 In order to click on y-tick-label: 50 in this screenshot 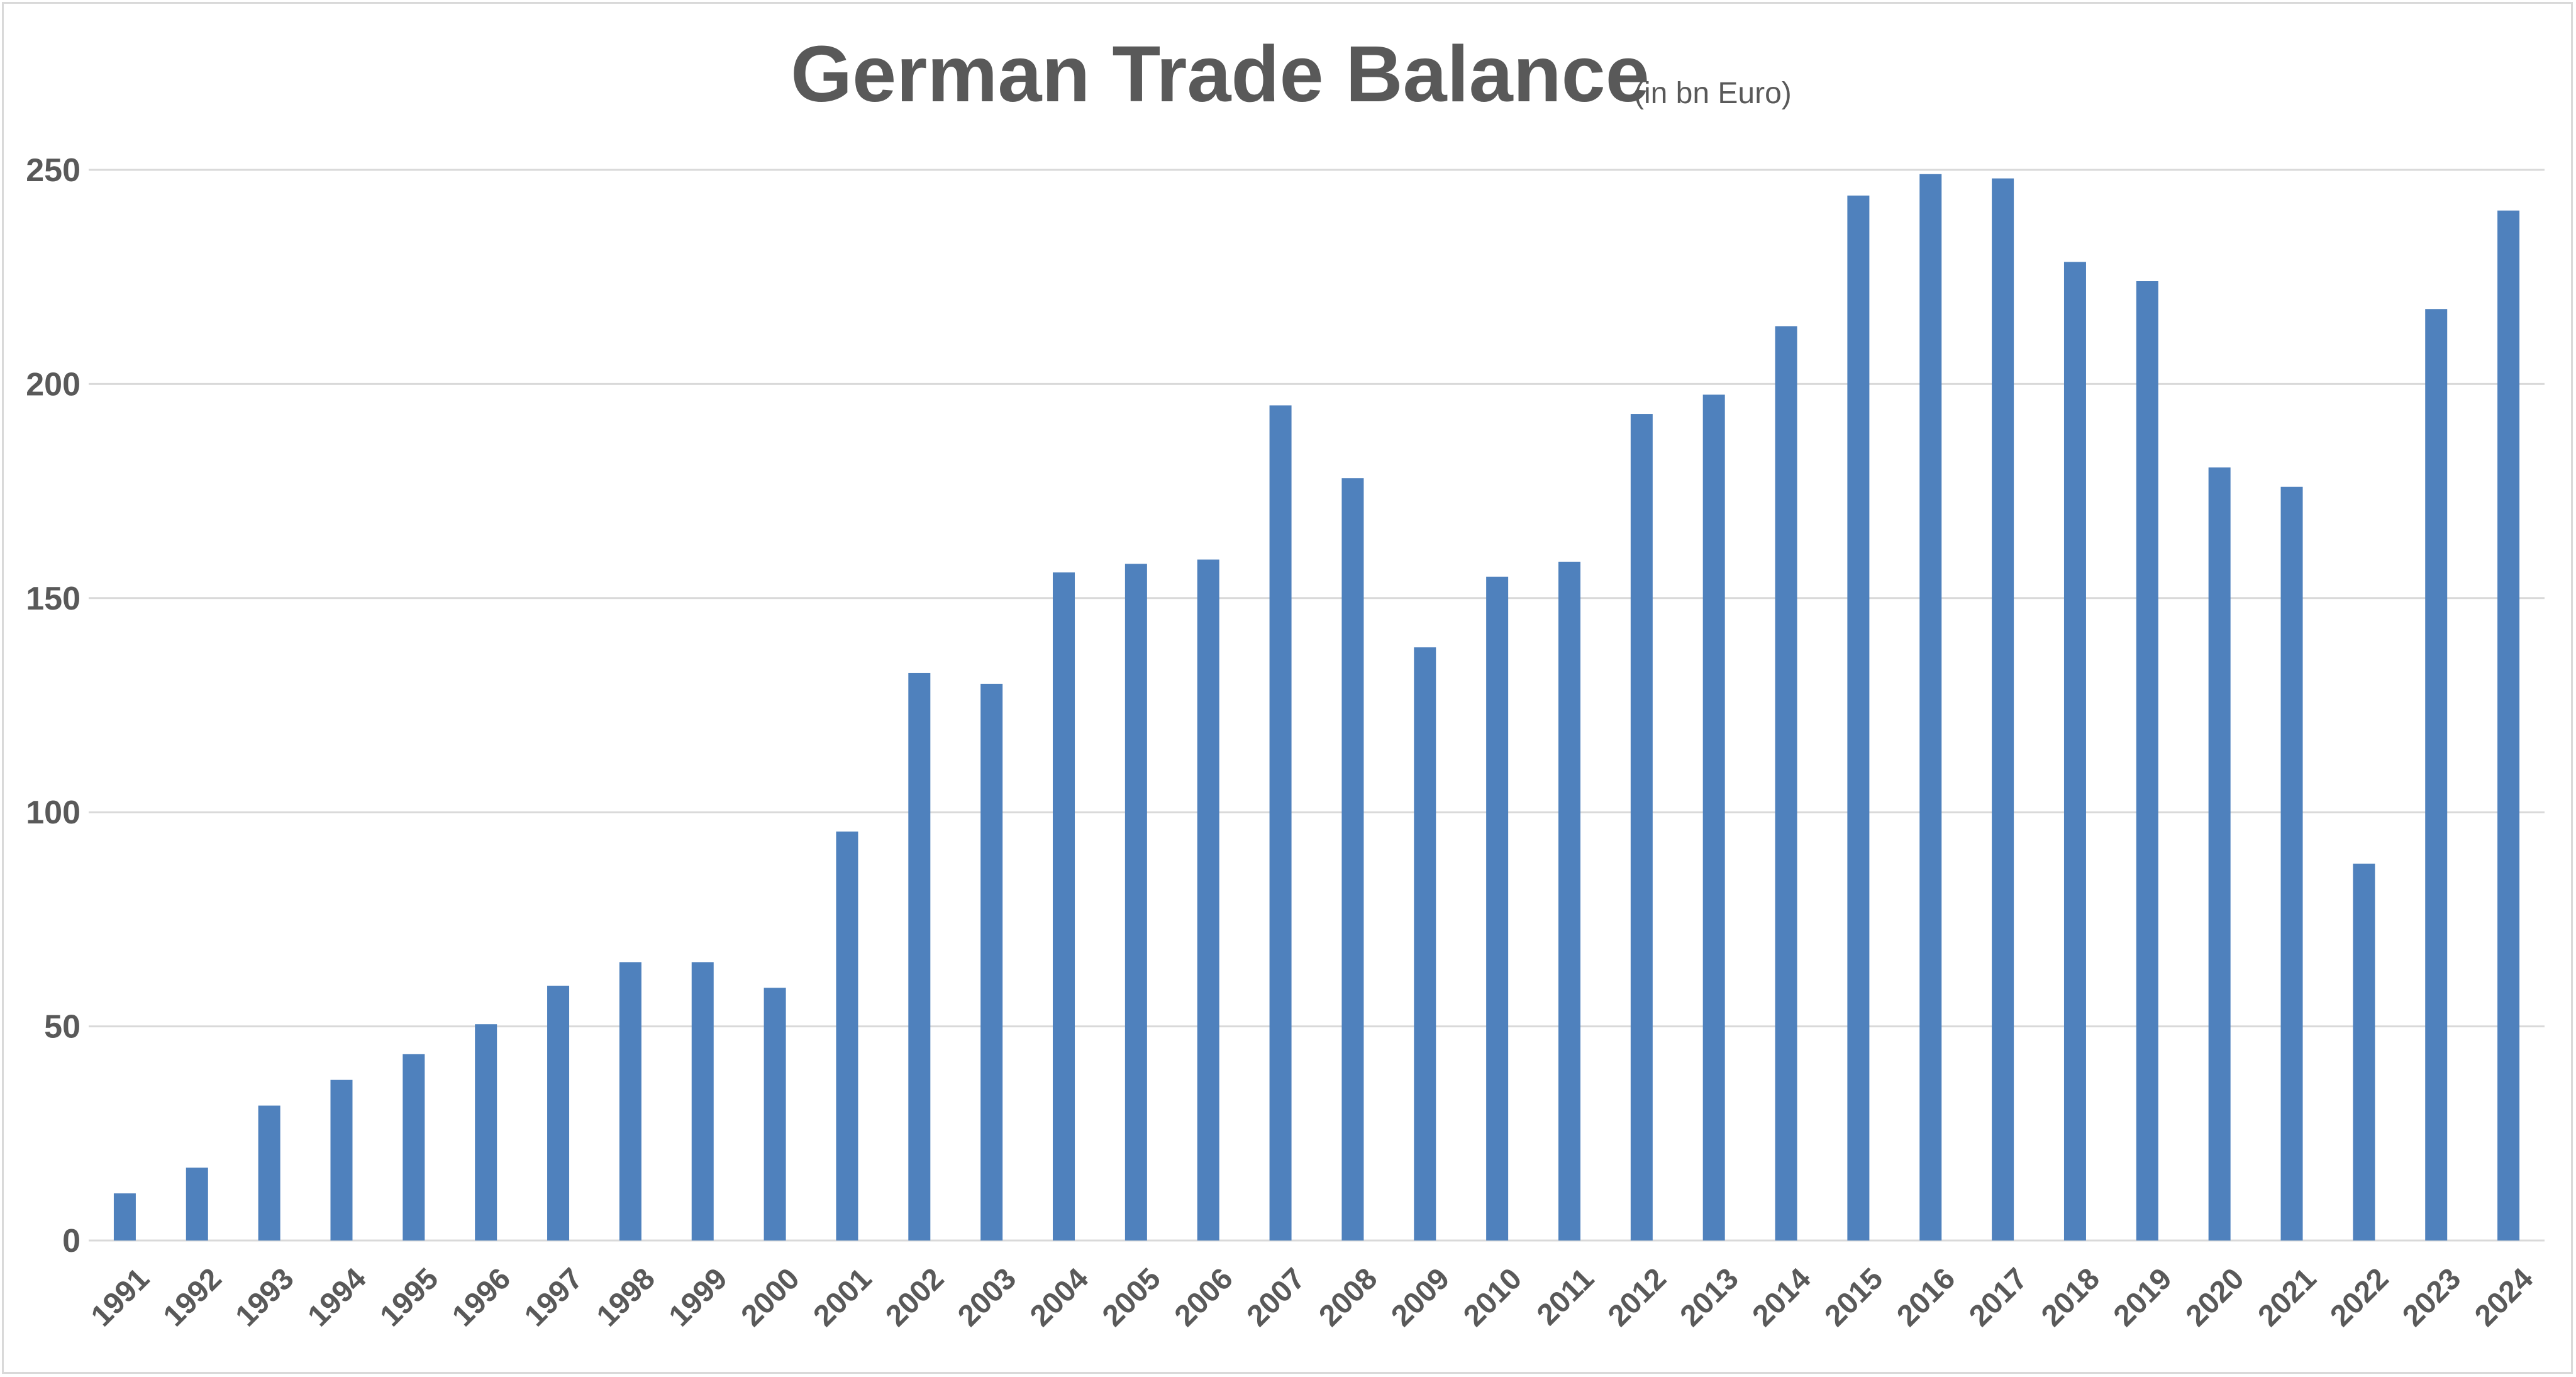, I will do `click(62, 1027)`.